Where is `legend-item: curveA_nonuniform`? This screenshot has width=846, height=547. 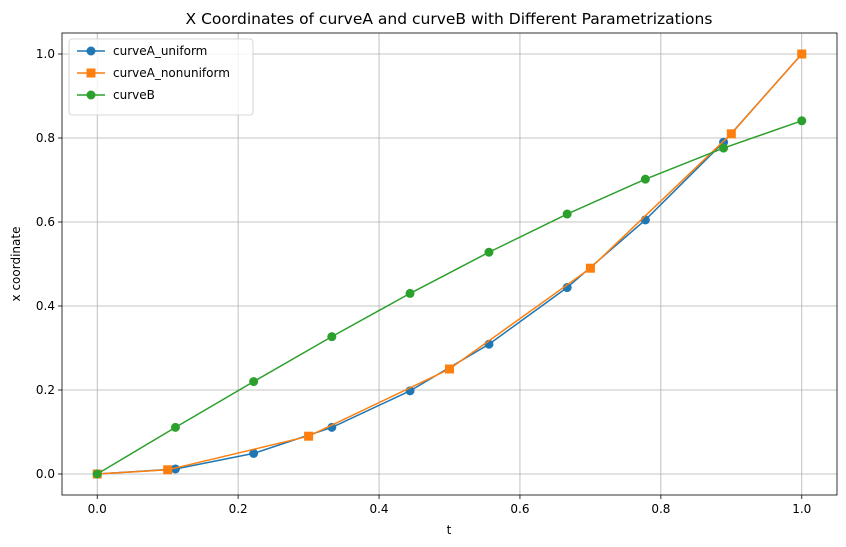 legend-item: curveA_nonuniform is located at coordinates (153, 73).